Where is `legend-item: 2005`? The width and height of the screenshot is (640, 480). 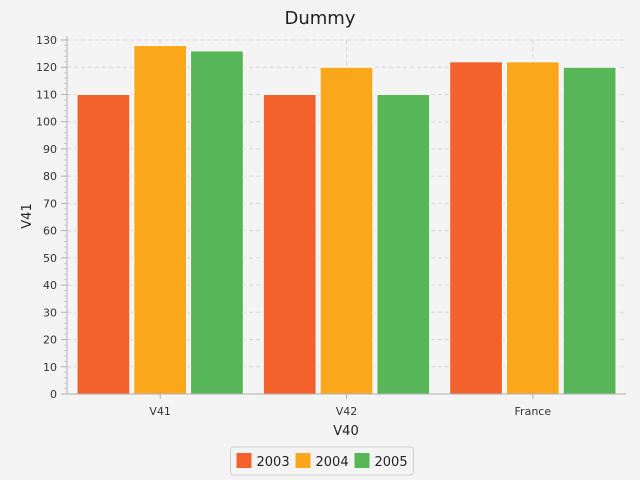
legend-item: 2005 is located at coordinates (381, 461).